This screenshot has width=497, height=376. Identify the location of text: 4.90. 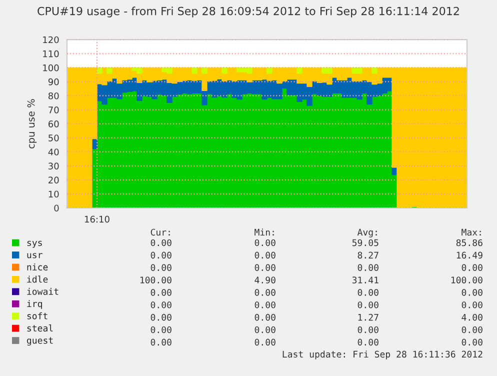
(265, 280).